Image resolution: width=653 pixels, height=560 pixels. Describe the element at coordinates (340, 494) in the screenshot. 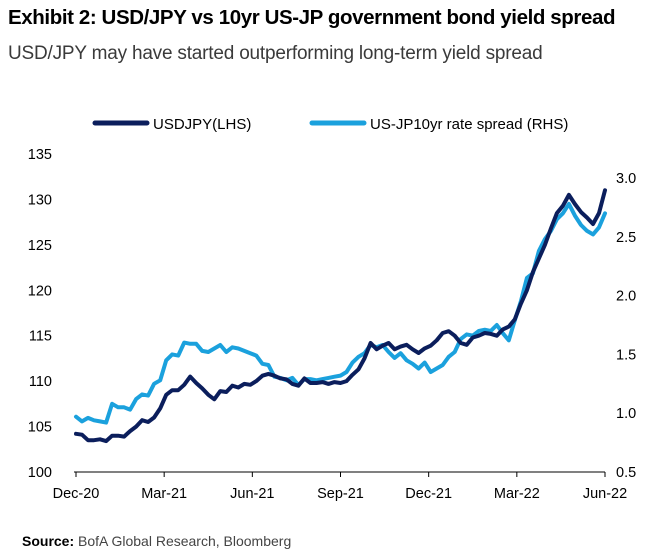

I see `x-tick-label: Sep-21` at that location.